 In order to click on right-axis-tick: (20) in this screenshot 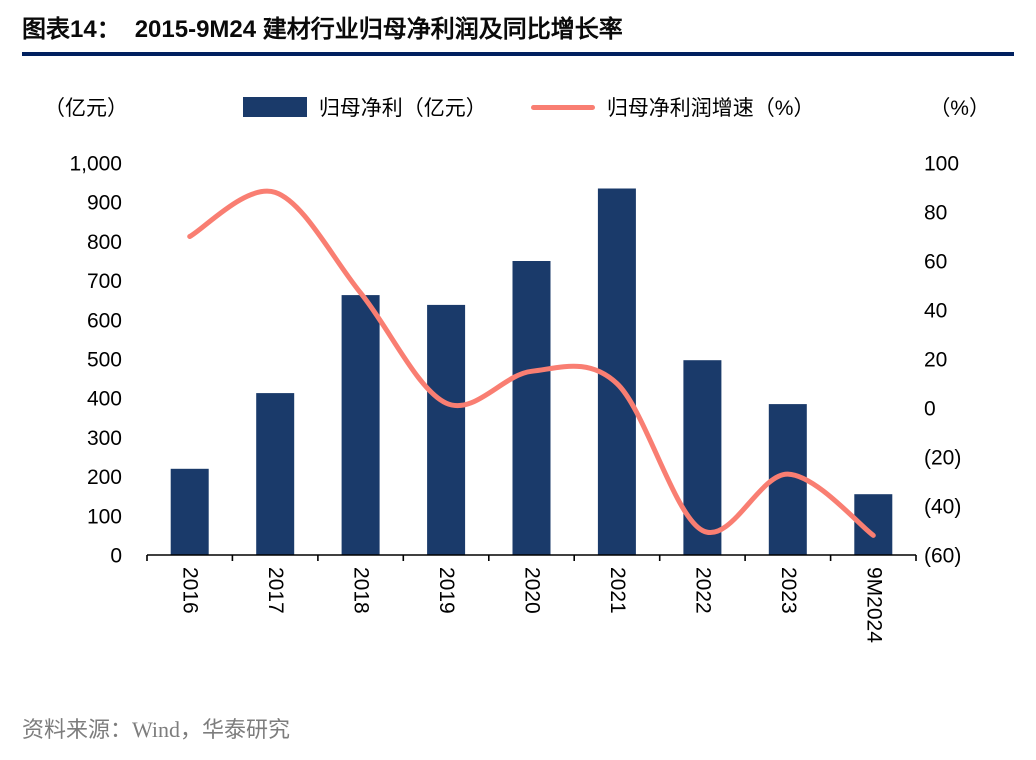, I will do `click(942, 458)`.